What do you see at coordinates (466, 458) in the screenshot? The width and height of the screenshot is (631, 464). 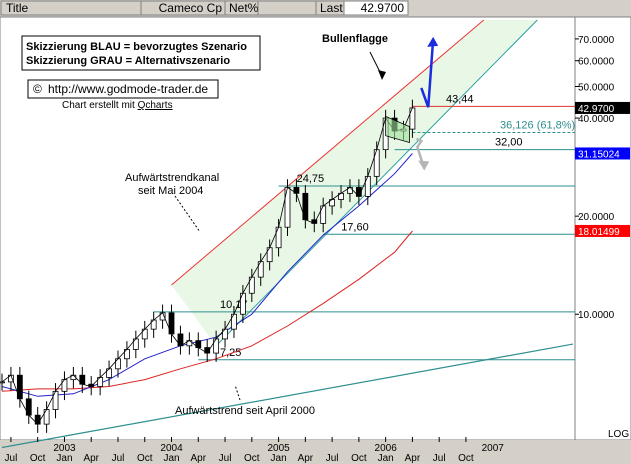 I see `x-month-label-17: Oct` at bounding box center [466, 458].